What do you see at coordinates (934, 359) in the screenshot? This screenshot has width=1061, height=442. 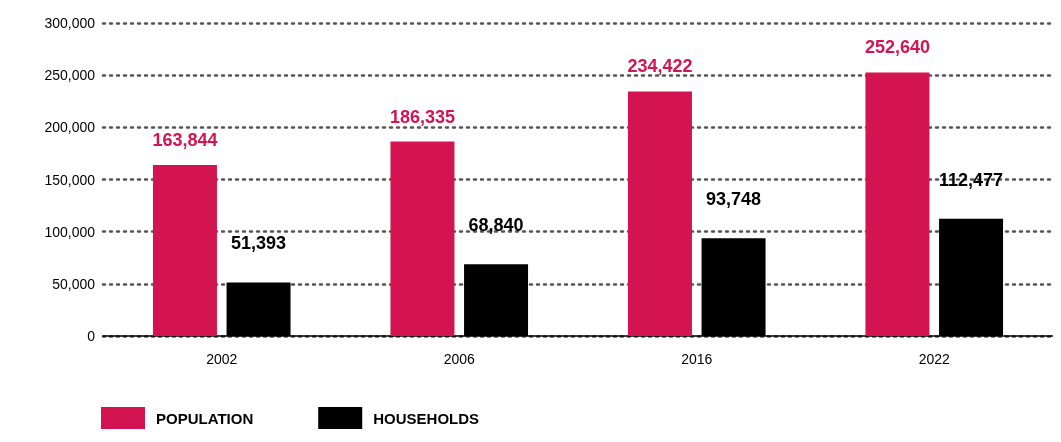 I see `x-tick-label: 2022` at bounding box center [934, 359].